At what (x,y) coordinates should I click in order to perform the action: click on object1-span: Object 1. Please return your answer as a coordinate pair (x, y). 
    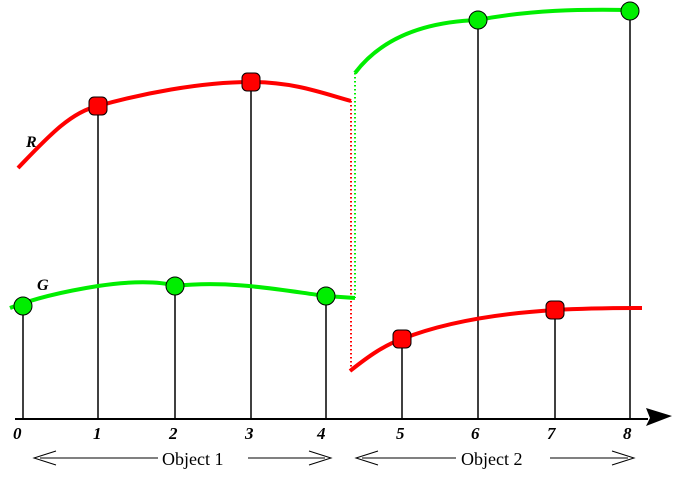
    Looking at the image, I should click on (182, 459).